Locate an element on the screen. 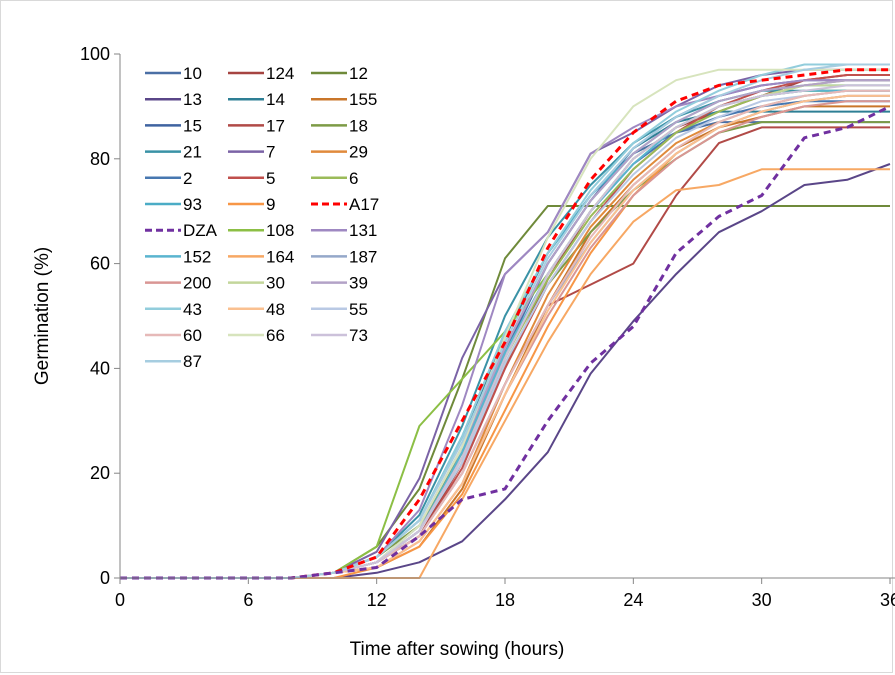  x-tick-label: 6 is located at coordinates (248, 600).